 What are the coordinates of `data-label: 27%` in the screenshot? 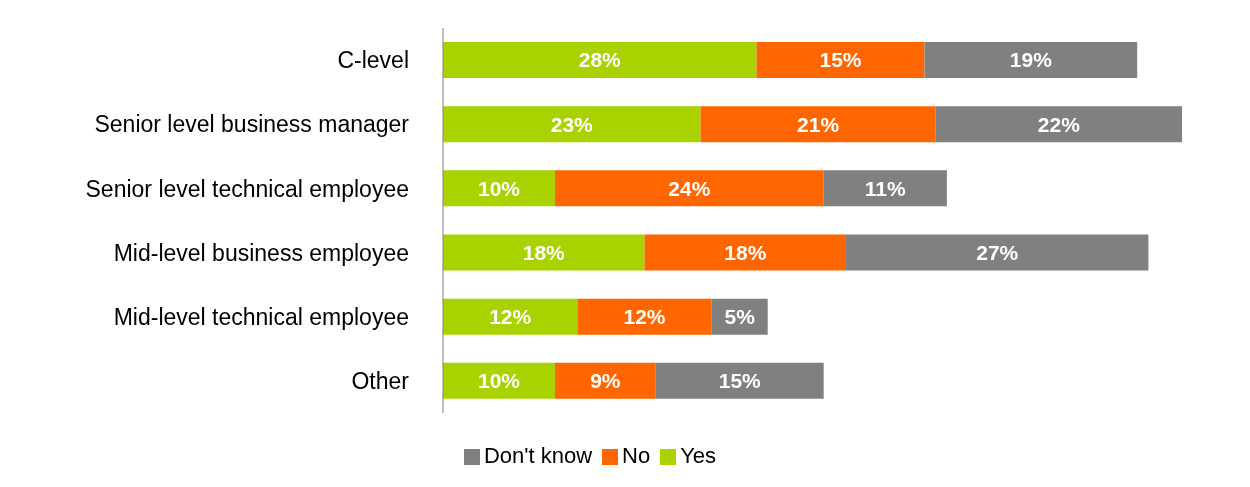 It's located at (997, 252).